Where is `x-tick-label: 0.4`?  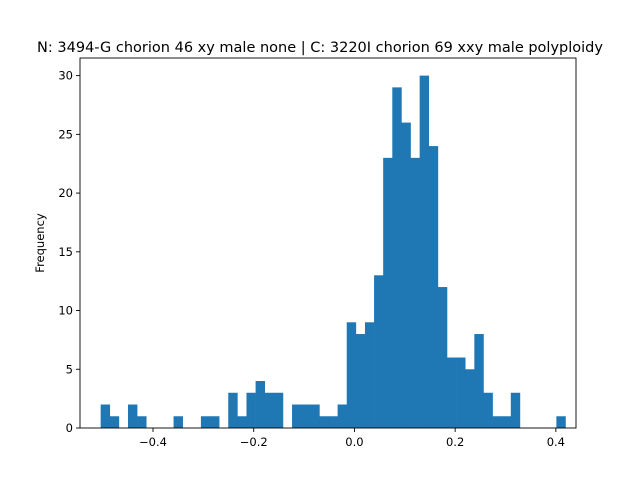
x-tick-label: 0.4 is located at coordinates (556, 442).